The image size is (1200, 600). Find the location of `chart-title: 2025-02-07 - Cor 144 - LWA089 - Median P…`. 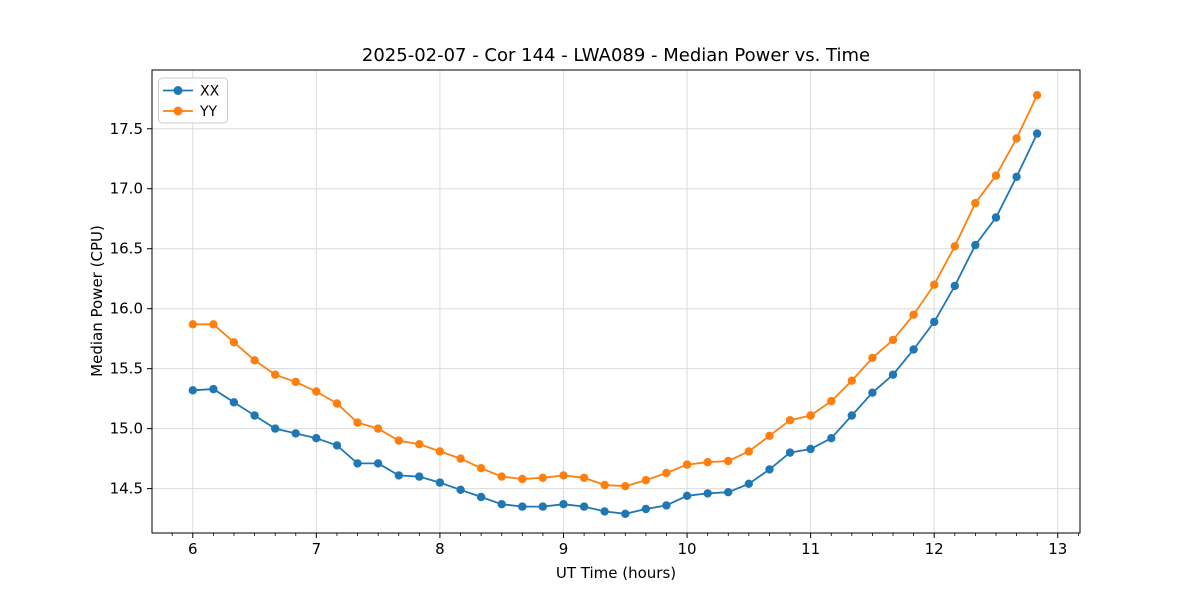

chart-title: 2025-02-07 - Cor 144 - LWA089 - Median P… is located at coordinates (616, 55).